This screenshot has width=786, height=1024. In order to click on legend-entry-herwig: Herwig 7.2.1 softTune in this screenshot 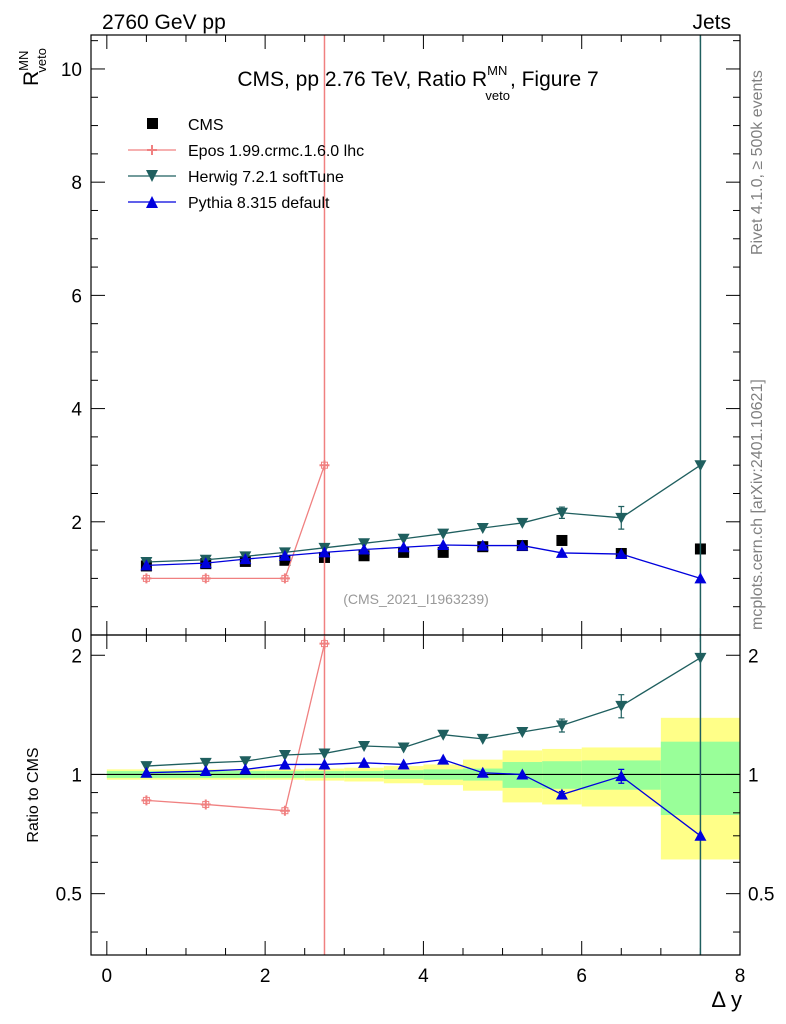, I will do `click(236, 177)`.